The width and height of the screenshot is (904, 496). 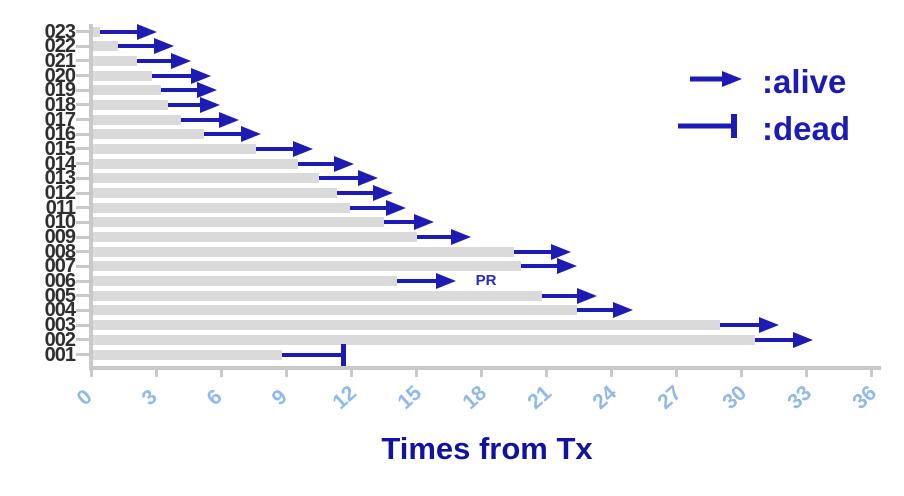 What do you see at coordinates (149, 398) in the screenshot?
I see `x-tick-label: 3` at bounding box center [149, 398].